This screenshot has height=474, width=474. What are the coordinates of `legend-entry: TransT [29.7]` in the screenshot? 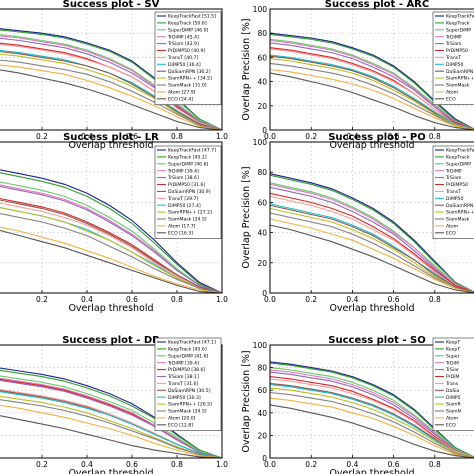 It's located at (182, 199).